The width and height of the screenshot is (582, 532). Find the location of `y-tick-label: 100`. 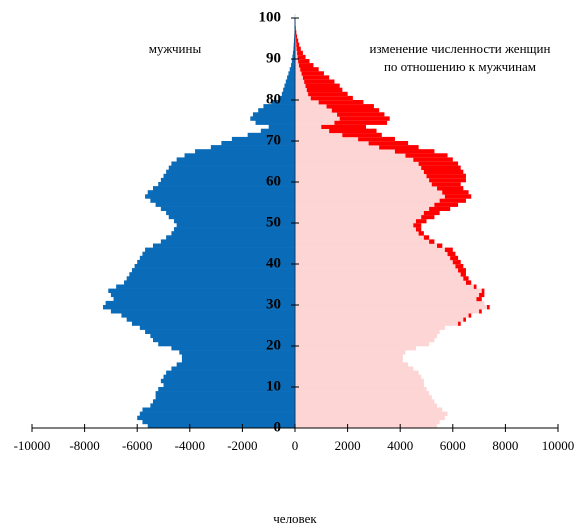

y-tick-label: 100 is located at coordinates (270, 17).